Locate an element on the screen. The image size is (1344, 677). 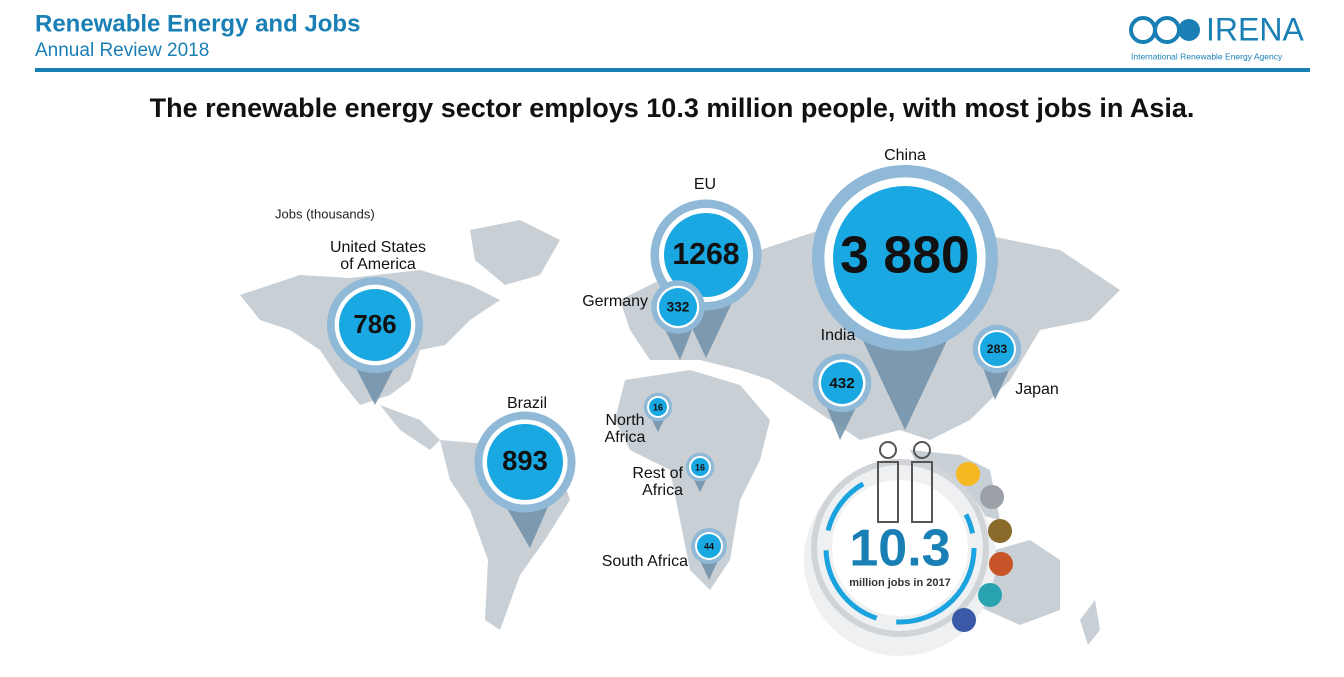
logo-caption: International Renewable Energy Agency is located at coordinates (1207, 56).